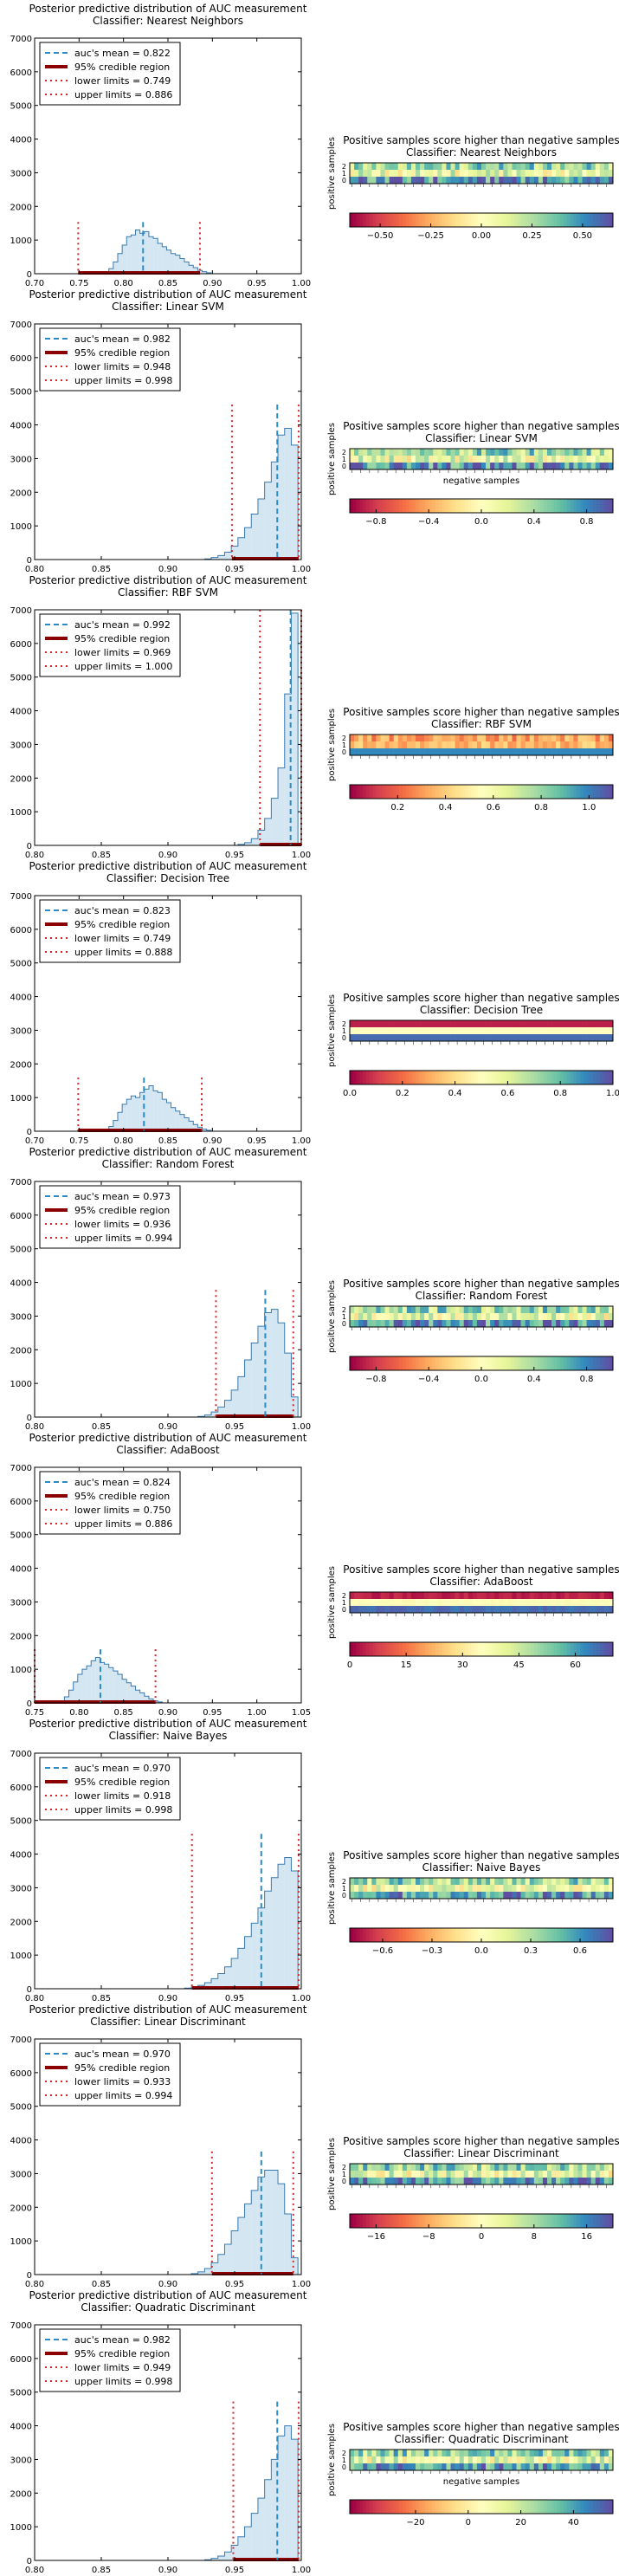 This screenshot has height=2576, width=619. Describe the element at coordinates (123, 380) in the screenshot. I see `legend-entry: upper limits = 0.998` at that location.